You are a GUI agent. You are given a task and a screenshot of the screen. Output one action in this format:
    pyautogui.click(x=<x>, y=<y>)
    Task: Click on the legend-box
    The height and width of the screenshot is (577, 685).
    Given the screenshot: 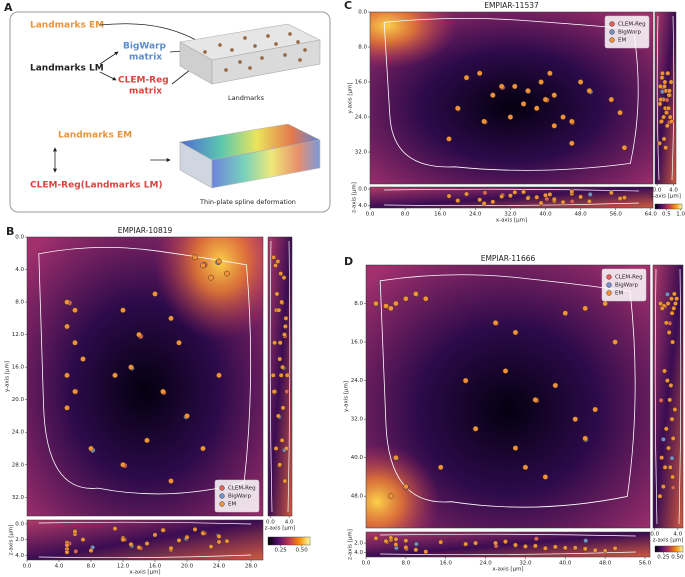 What is the action you would take?
    pyautogui.click(x=627, y=32)
    